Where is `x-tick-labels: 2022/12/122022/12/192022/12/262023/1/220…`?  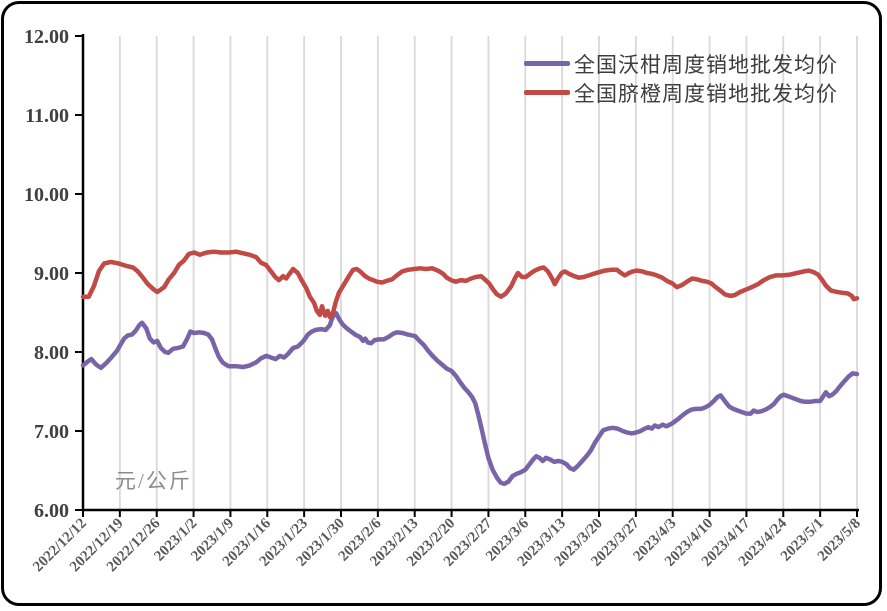 x-tick-labels: 2022/12/122022/12/192022/12/262023/1/220… is located at coordinates (447, 545).